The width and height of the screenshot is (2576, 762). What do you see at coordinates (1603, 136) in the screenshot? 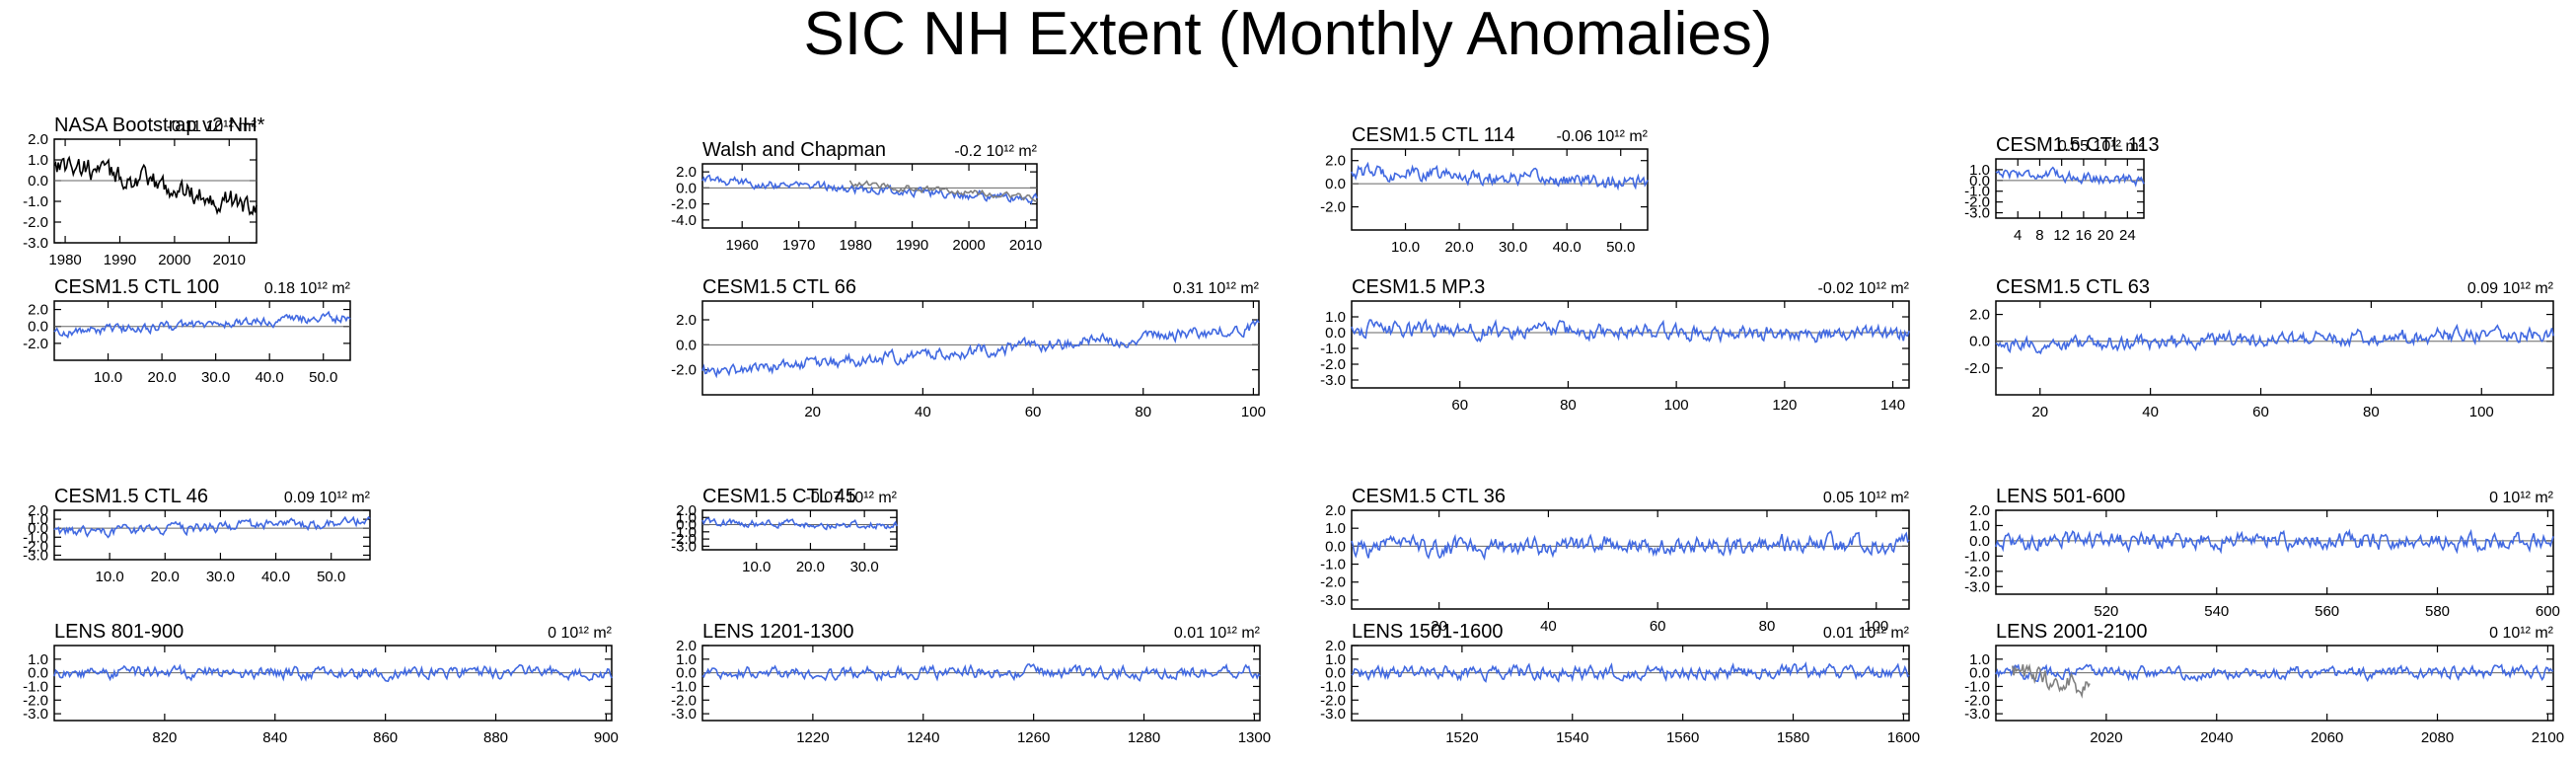
I see `trend-label: -0.06 10¹² m²` at bounding box center [1603, 136].